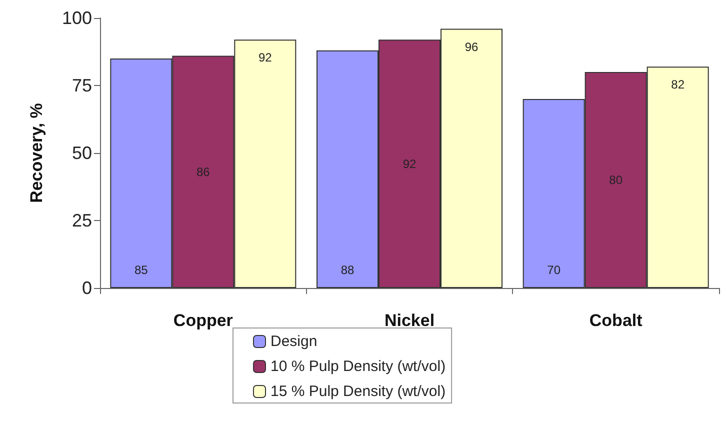 The image size is (727, 448). Describe the element at coordinates (36, 153) in the screenshot. I see `y-axis-title: Recovery, %` at that location.